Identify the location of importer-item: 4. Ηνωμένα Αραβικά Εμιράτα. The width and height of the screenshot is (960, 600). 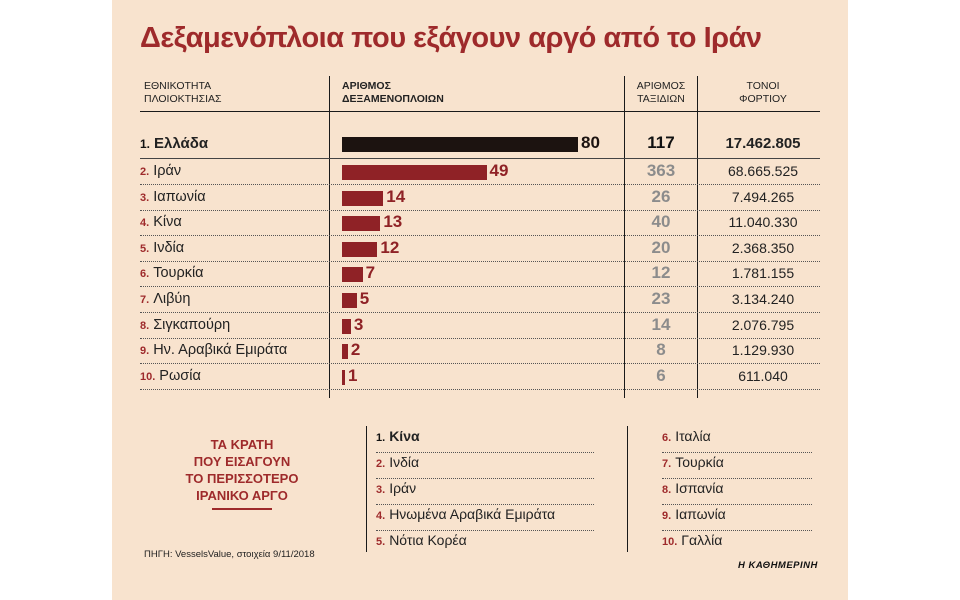
(485, 518).